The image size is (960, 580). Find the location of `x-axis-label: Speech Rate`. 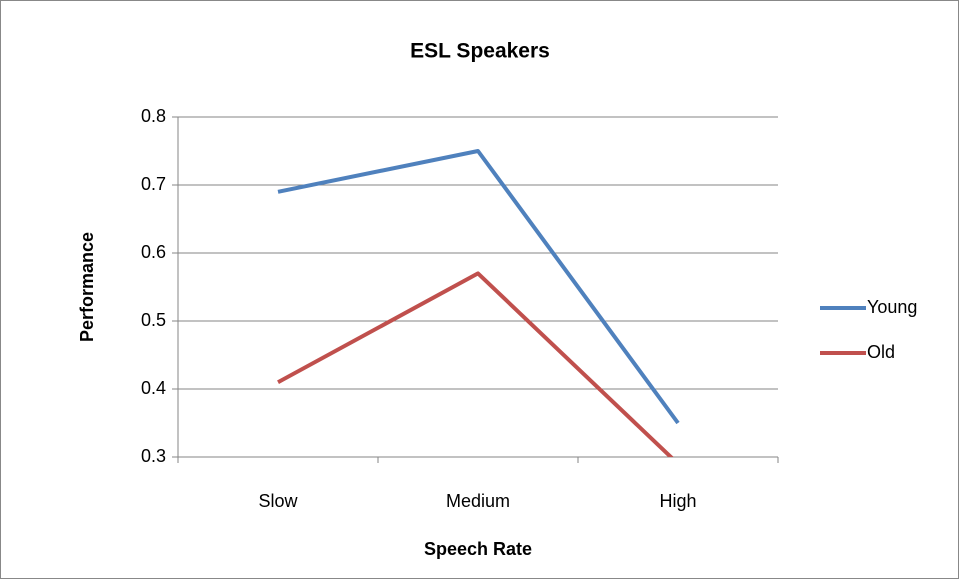

x-axis-label: Speech Rate is located at coordinates (478, 549).